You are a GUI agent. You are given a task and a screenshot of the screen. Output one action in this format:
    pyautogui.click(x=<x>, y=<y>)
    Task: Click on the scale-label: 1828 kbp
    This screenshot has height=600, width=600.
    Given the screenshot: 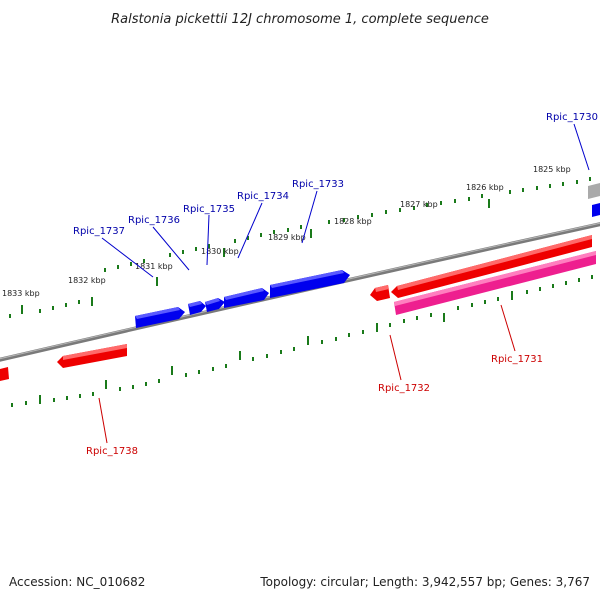 What is the action you would take?
    pyautogui.click(x=353, y=221)
    